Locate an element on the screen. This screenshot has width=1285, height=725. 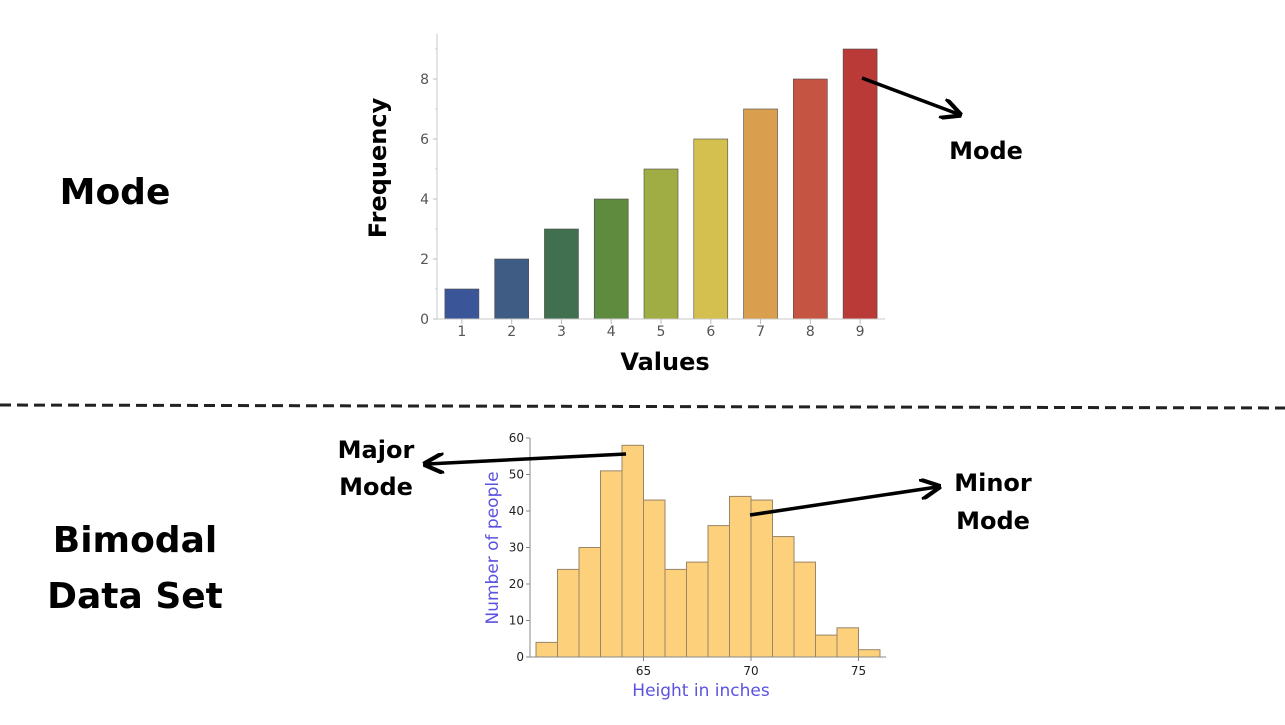
major-mode-arrow is located at coordinates (527, 458).